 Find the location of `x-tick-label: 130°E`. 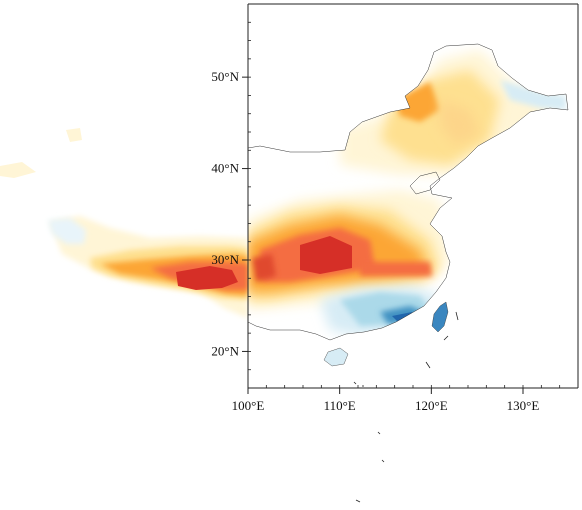

x-tick-label: 130°E is located at coordinates (523, 405).